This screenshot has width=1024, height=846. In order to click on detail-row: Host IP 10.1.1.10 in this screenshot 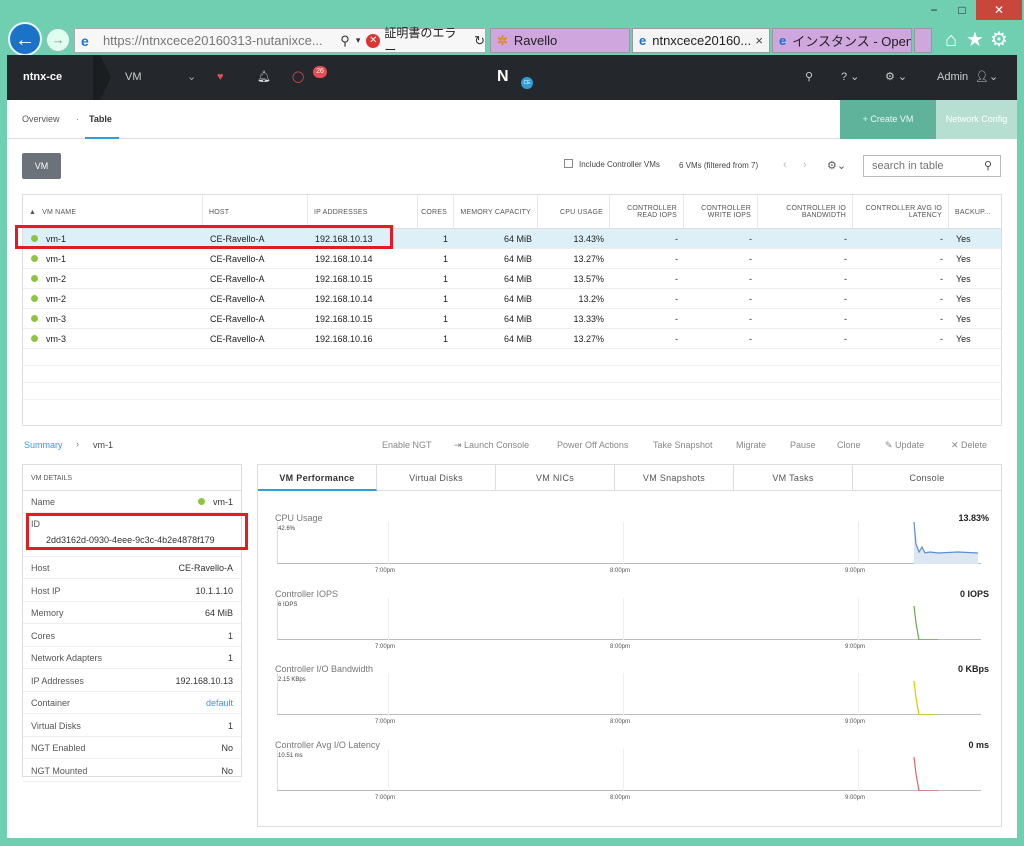, I will do `click(132, 591)`.